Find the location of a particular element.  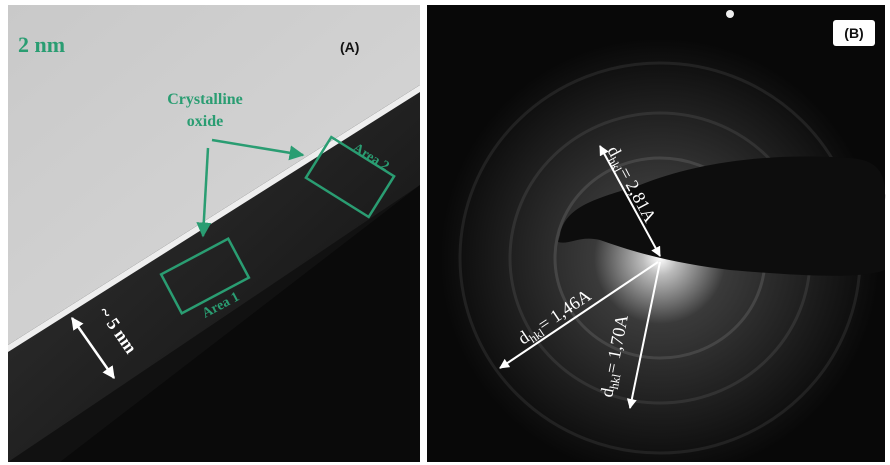

diffraction-spot is located at coordinates (730, 14).